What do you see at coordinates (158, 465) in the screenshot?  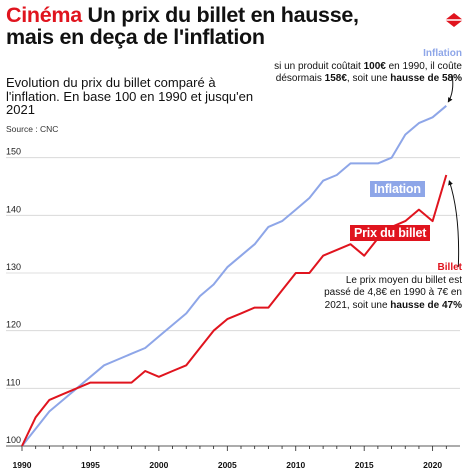 I see `x-tick-label: 2000` at bounding box center [158, 465].